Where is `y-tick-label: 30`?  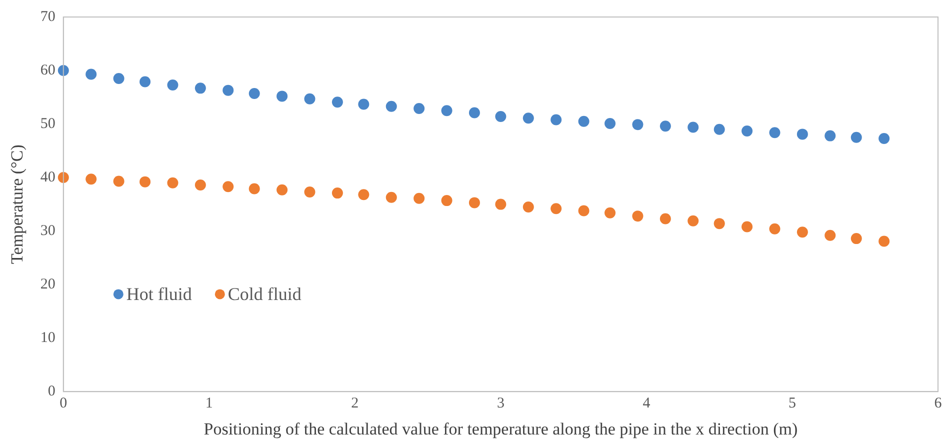 y-tick-label: 30 is located at coordinates (48, 230).